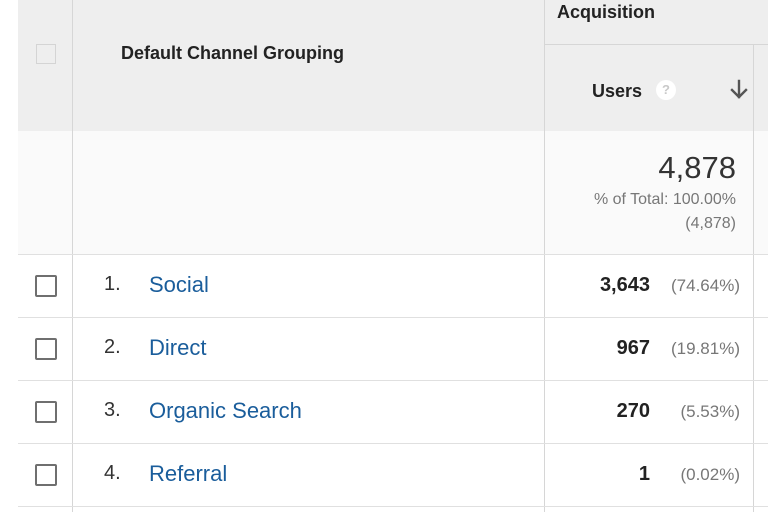 This screenshot has width=768, height=512. Describe the element at coordinates (705, 348) in the screenshot. I see `users-percent: (19.81%)` at that location.